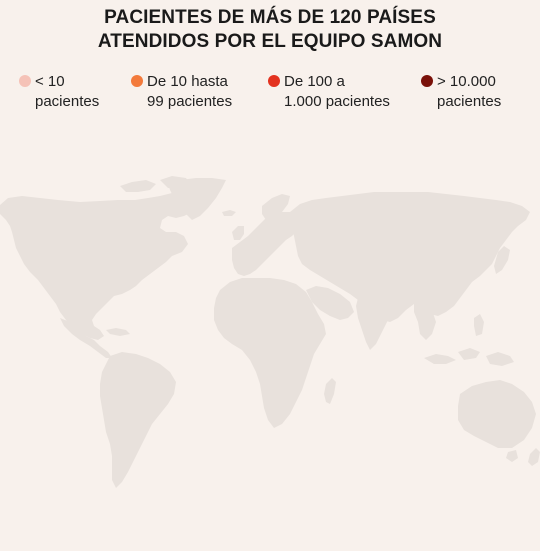  Describe the element at coordinates (373, 323) in the screenshot. I see `map-india` at that location.